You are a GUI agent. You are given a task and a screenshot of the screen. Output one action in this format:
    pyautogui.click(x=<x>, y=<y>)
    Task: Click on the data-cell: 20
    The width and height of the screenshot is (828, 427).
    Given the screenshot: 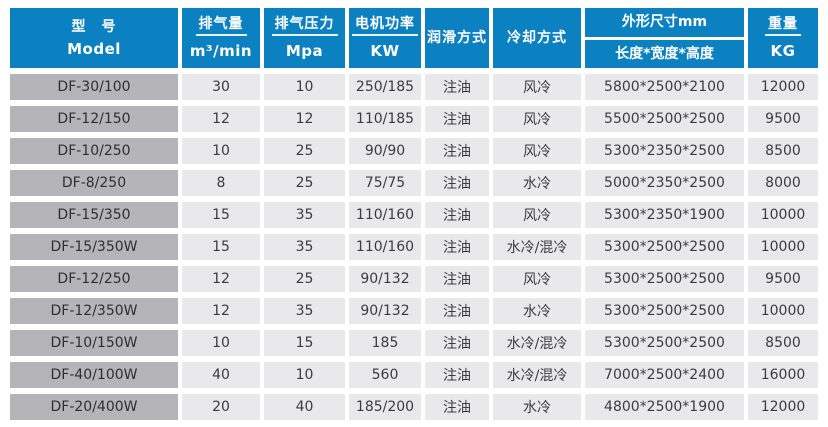 What is the action you would take?
    pyautogui.click(x=221, y=407)
    